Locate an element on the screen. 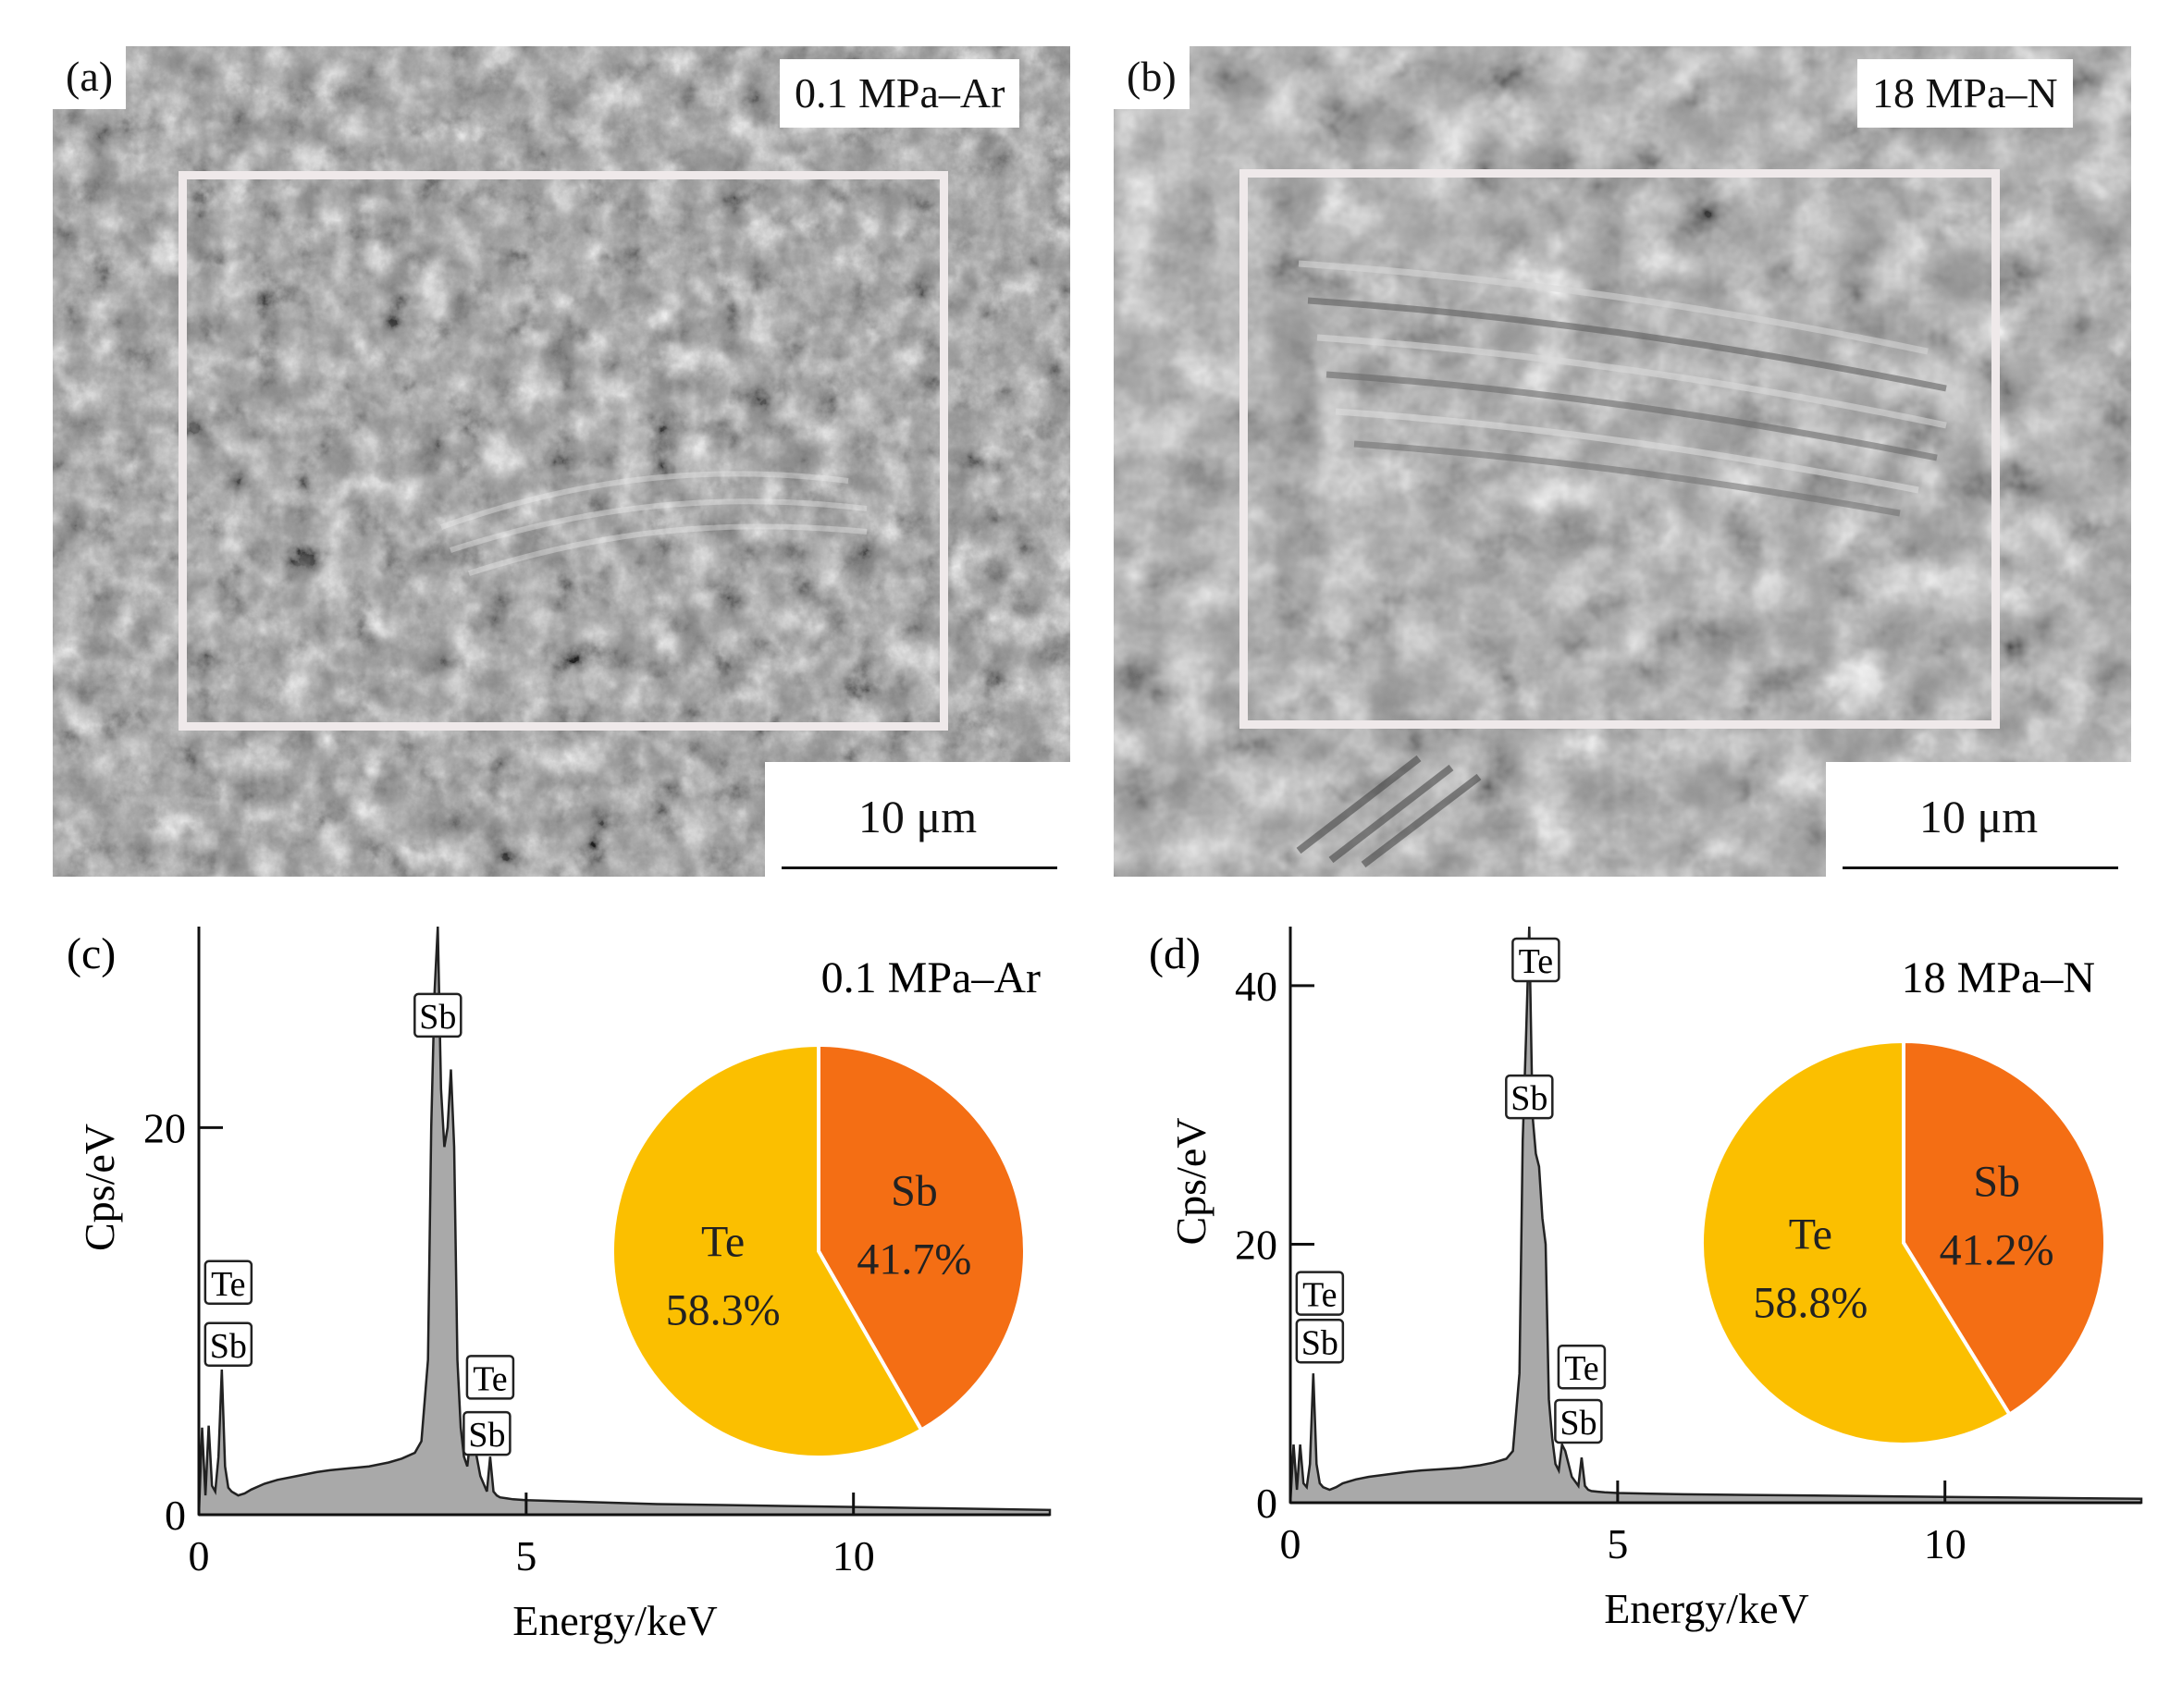 The image size is (2170, 1708). panel-label-a: (a) is located at coordinates (90, 77).